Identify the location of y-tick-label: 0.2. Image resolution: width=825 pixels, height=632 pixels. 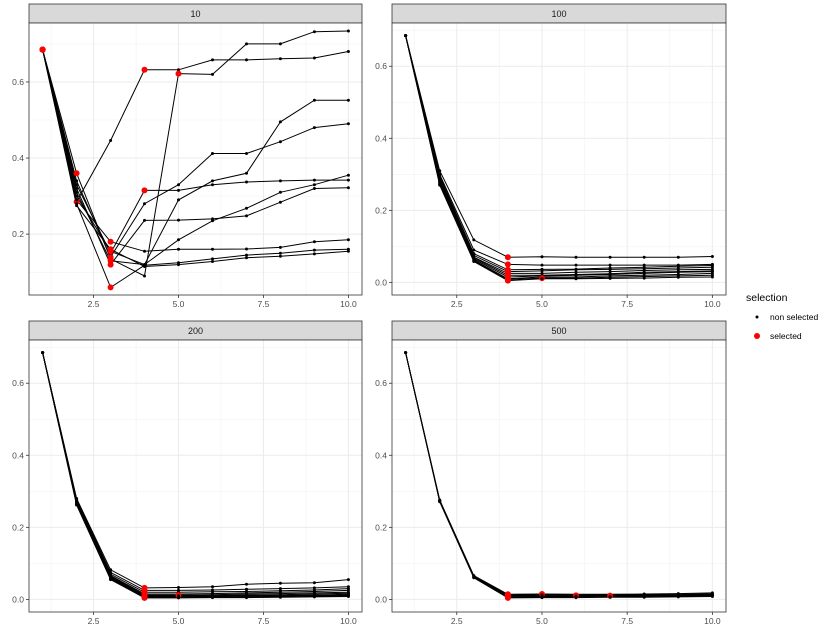
(18, 234).